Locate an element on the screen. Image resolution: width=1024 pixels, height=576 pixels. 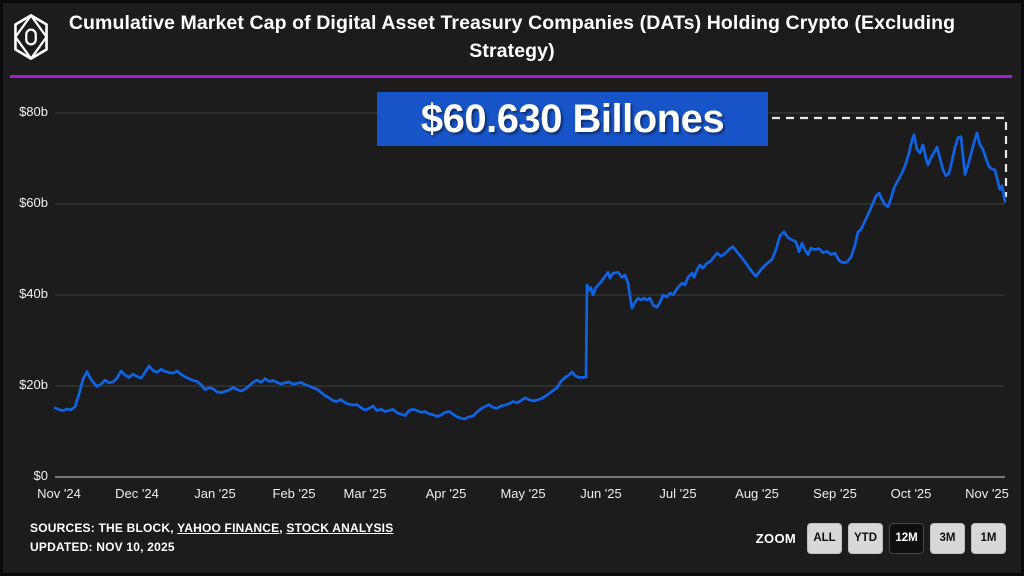
sources-prefix: SOURCES: THE BLOCK, is located at coordinates (104, 528).